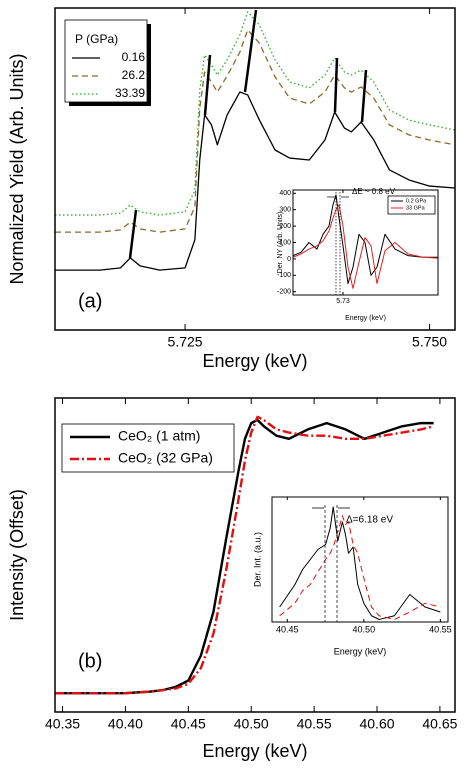 This screenshot has width=474, height=774. I want to click on y-tick-label: 400, so click(285, 193).